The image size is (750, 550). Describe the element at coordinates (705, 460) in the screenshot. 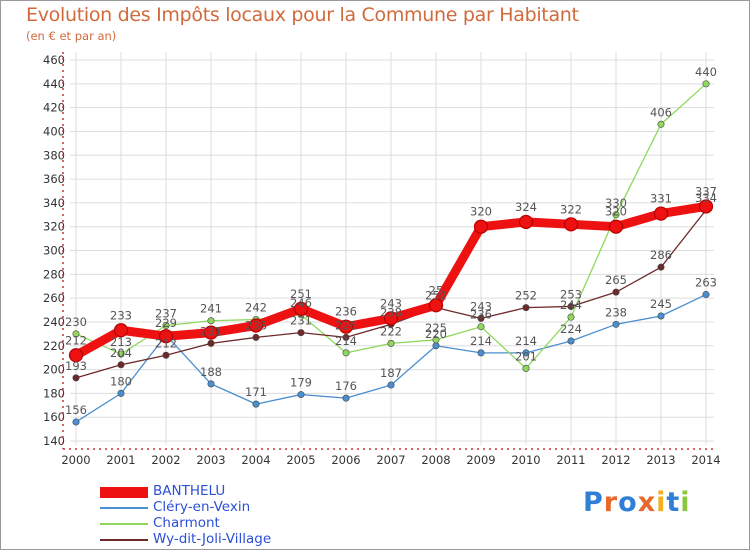

I see `x-tick-label: 2014` at that location.